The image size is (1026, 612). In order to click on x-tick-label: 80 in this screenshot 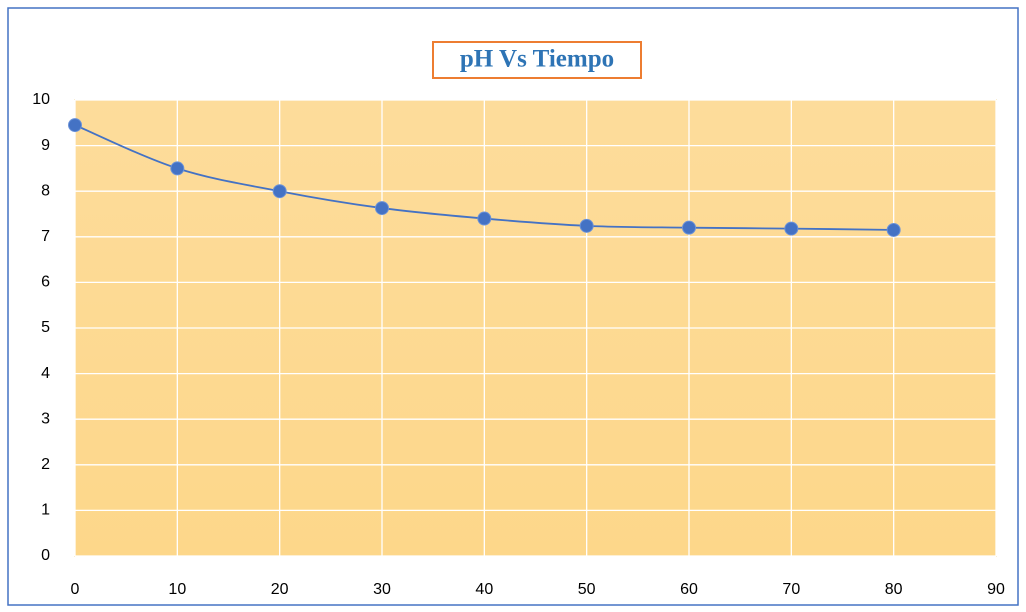, I will do `click(894, 589)`.